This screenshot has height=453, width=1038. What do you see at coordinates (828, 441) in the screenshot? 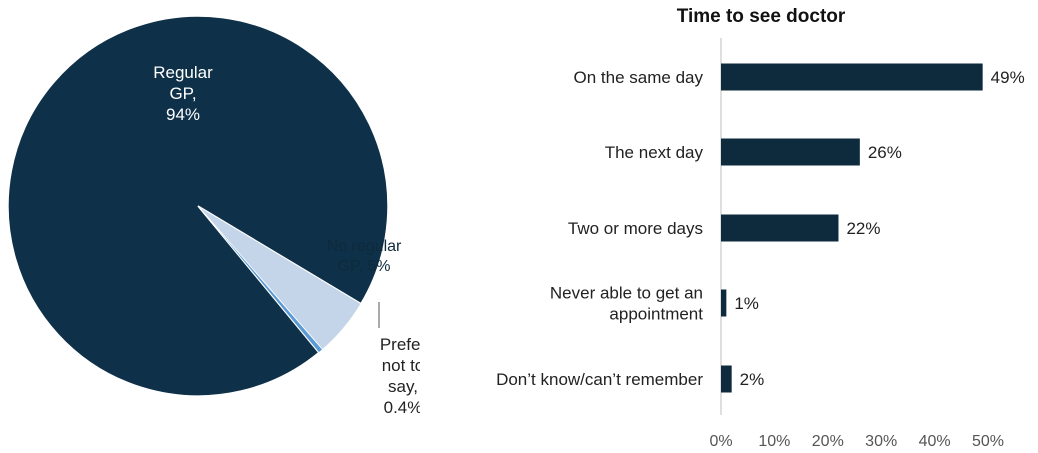
I see `x-tick-label: 20%` at bounding box center [828, 441].